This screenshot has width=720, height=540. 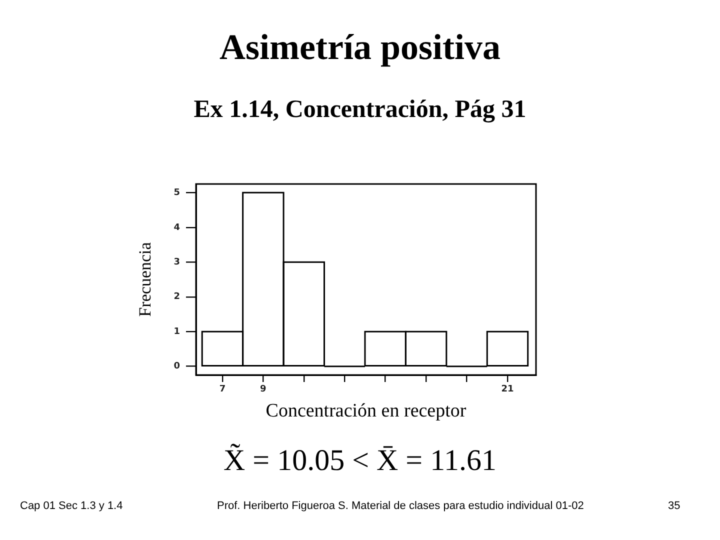 I want to click on y-tick-label: 4, so click(x=177, y=227).